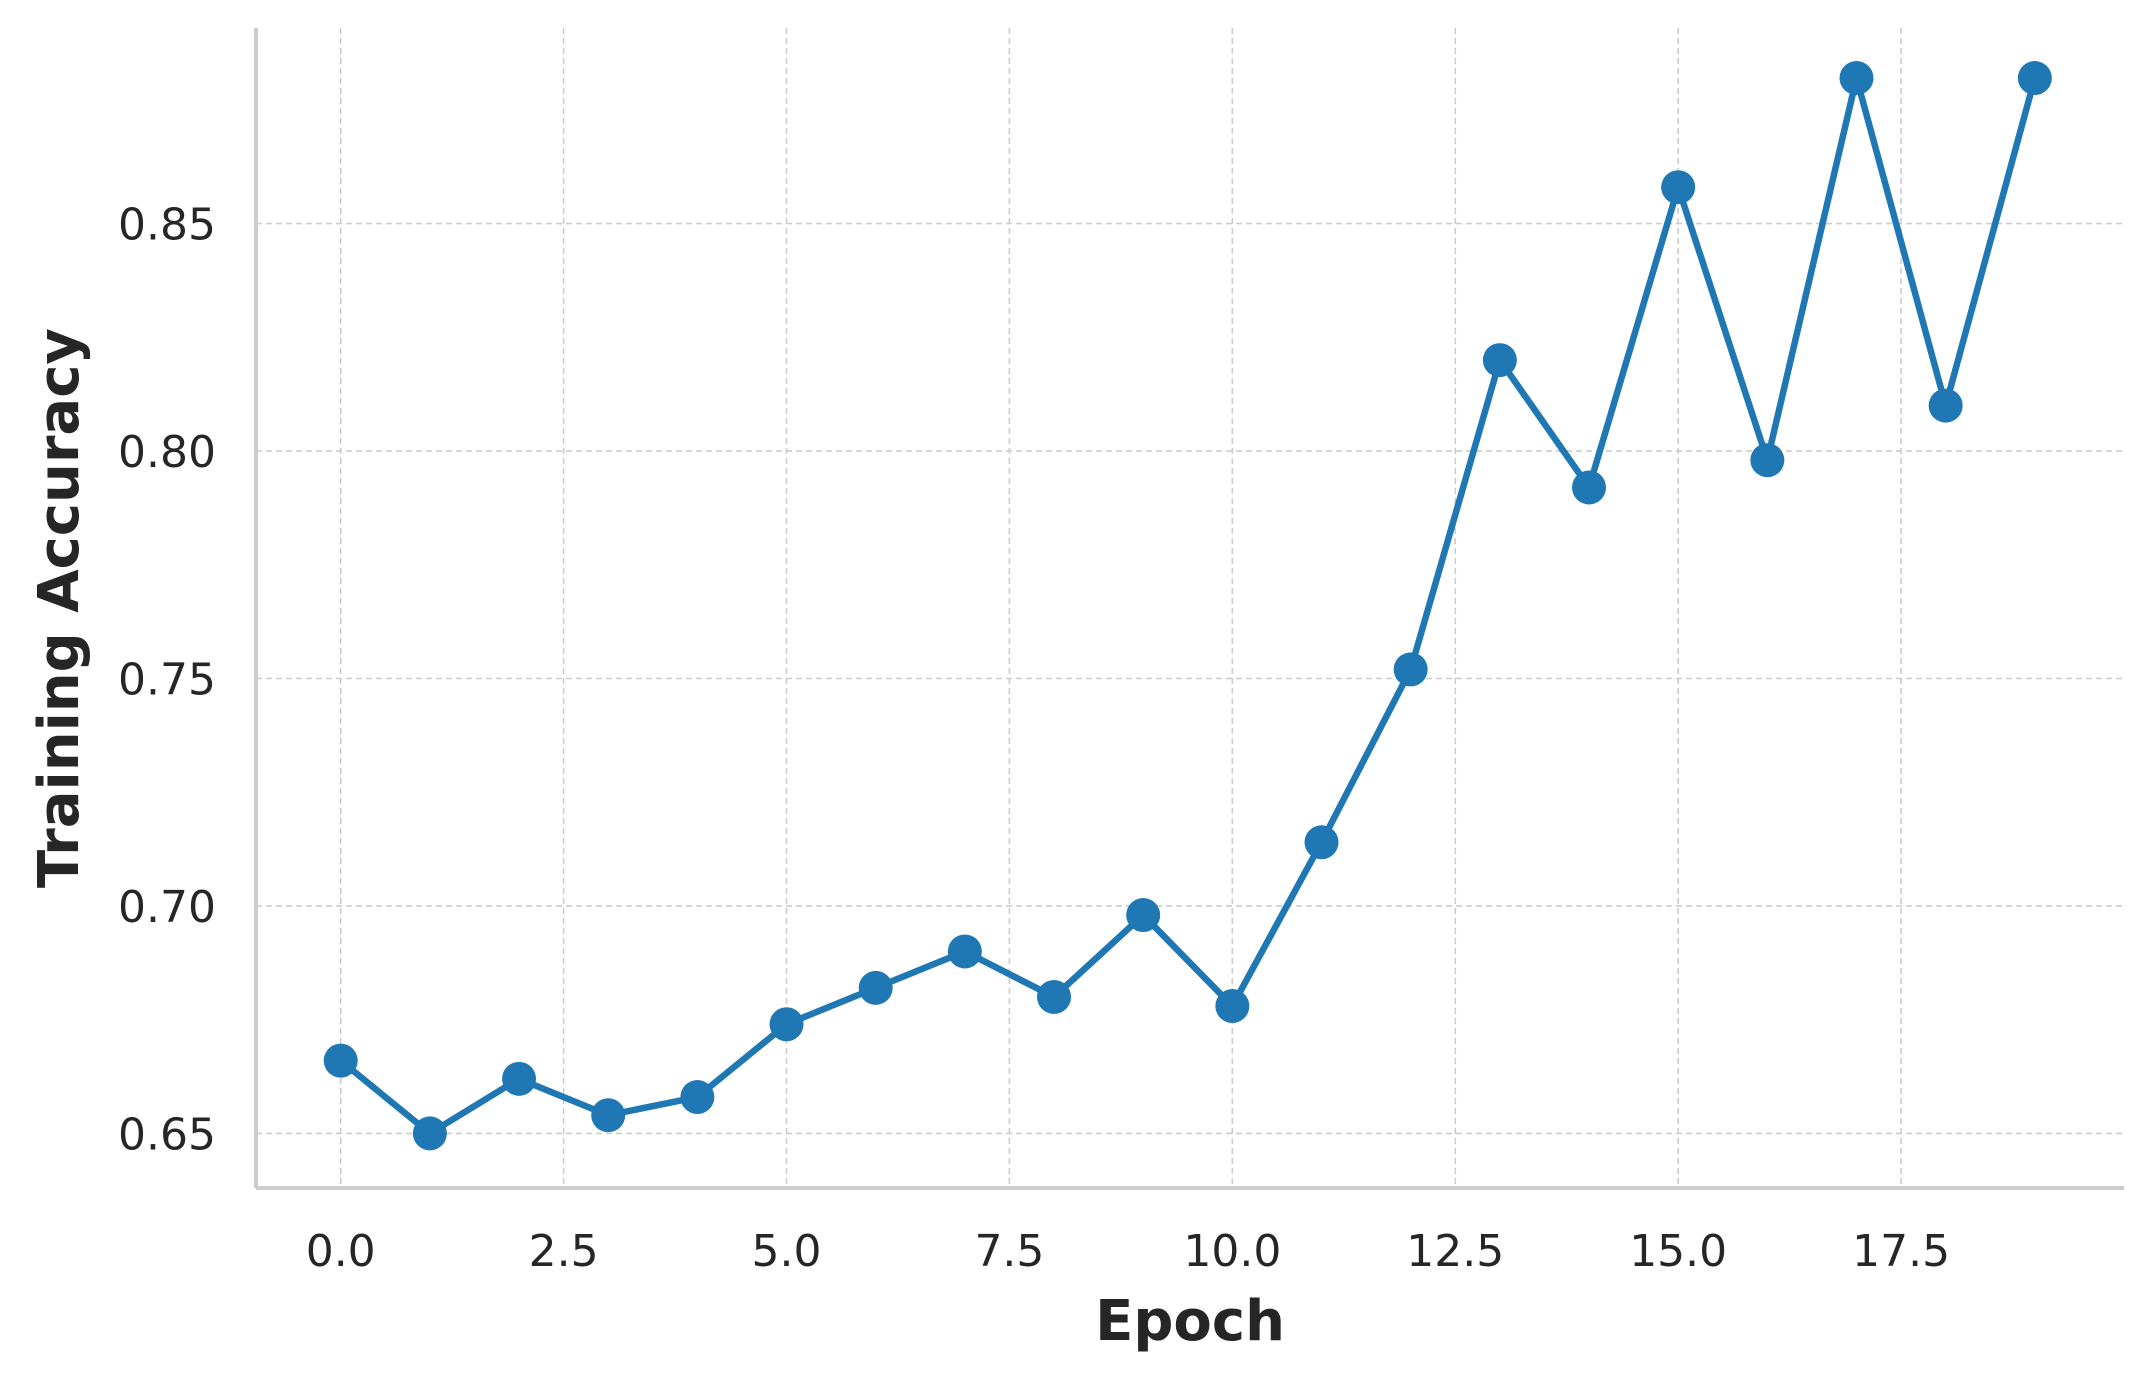 The height and width of the screenshot is (1376, 2144). I want to click on y-tick-label: 0.80, so click(167, 452).